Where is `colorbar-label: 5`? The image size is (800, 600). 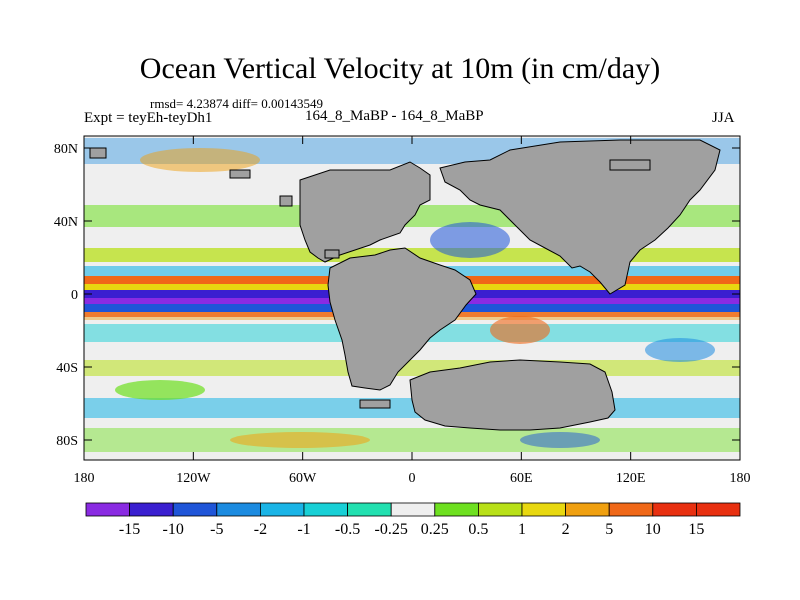
colorbar-label: 5 is located at coordinates (609, 529).